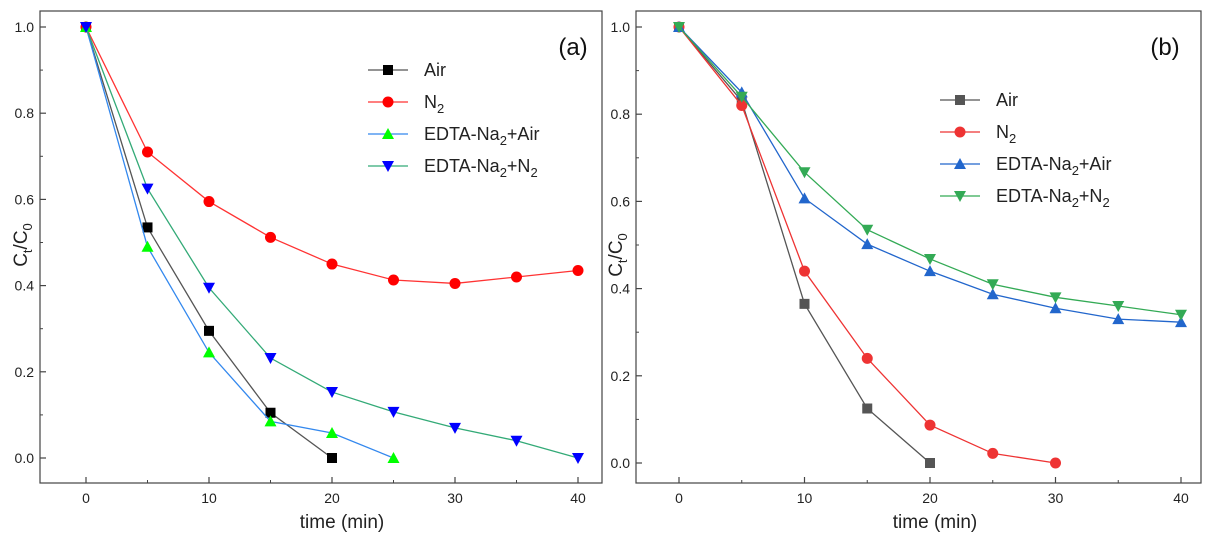 The image size is (1210, 539). Describe the element at coordinates (407, 70) in the screenshot. I see `legend-entry: Air` at that location.